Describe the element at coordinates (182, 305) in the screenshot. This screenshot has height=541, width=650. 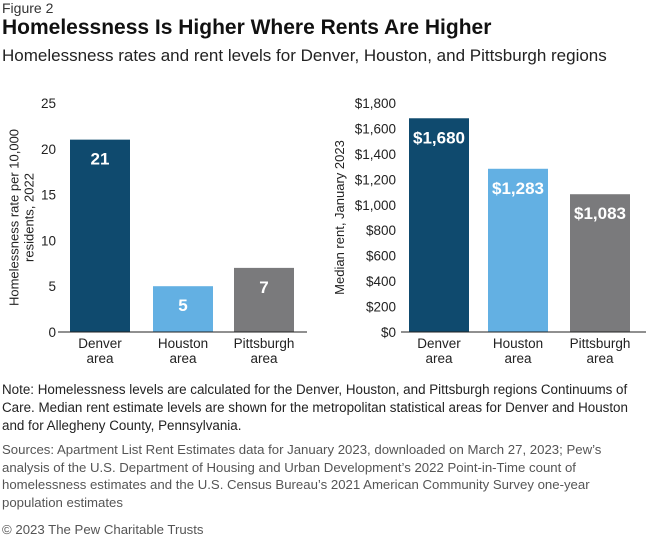
I see `rate-data-label: 5` at that location.